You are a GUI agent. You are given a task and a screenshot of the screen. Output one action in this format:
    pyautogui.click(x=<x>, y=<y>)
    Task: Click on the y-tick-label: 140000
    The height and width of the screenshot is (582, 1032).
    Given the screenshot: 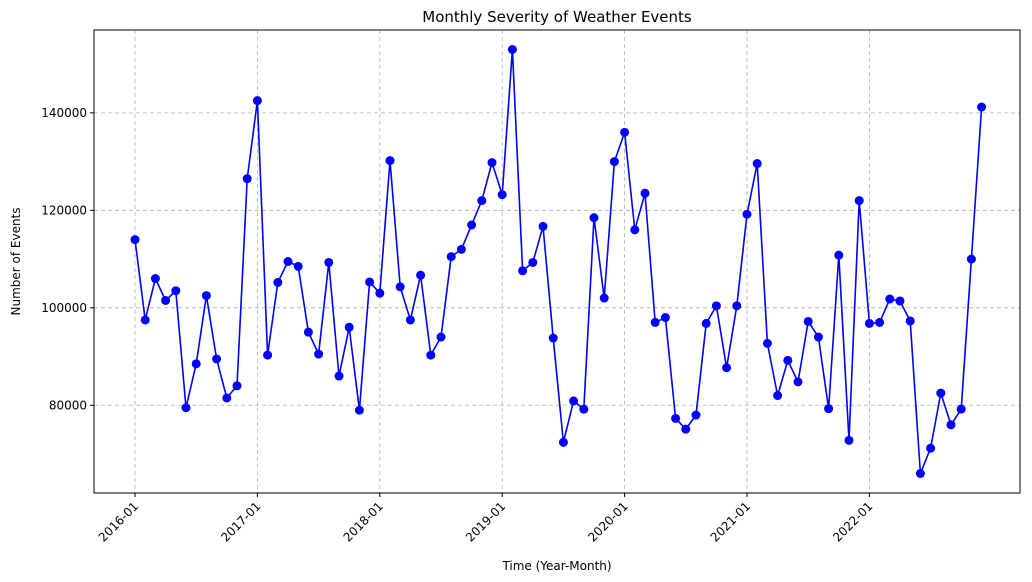 What is the action you would take?
    pyautogui.click(x=64, y=113)
    